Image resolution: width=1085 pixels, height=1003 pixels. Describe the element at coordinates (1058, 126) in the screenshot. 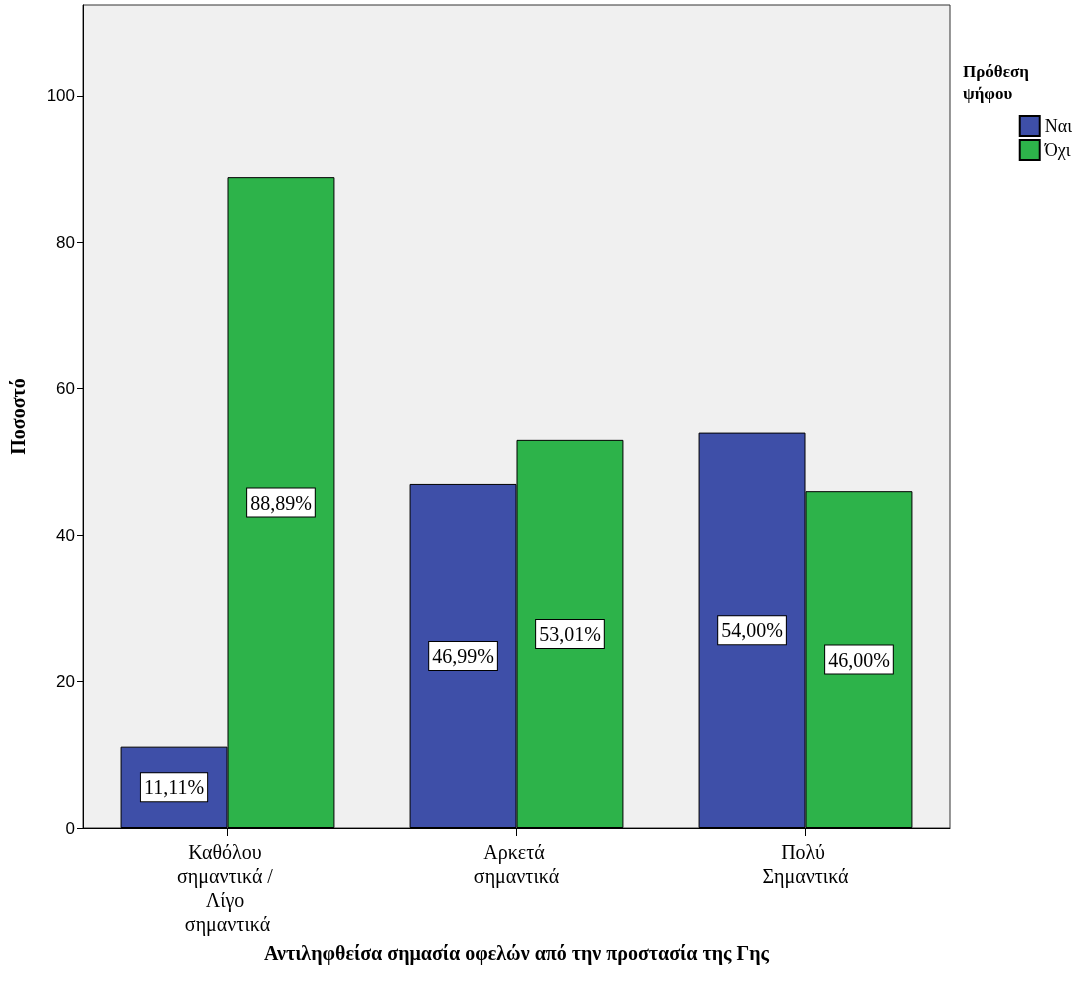

I see `legend-label: Ναι` at that location.